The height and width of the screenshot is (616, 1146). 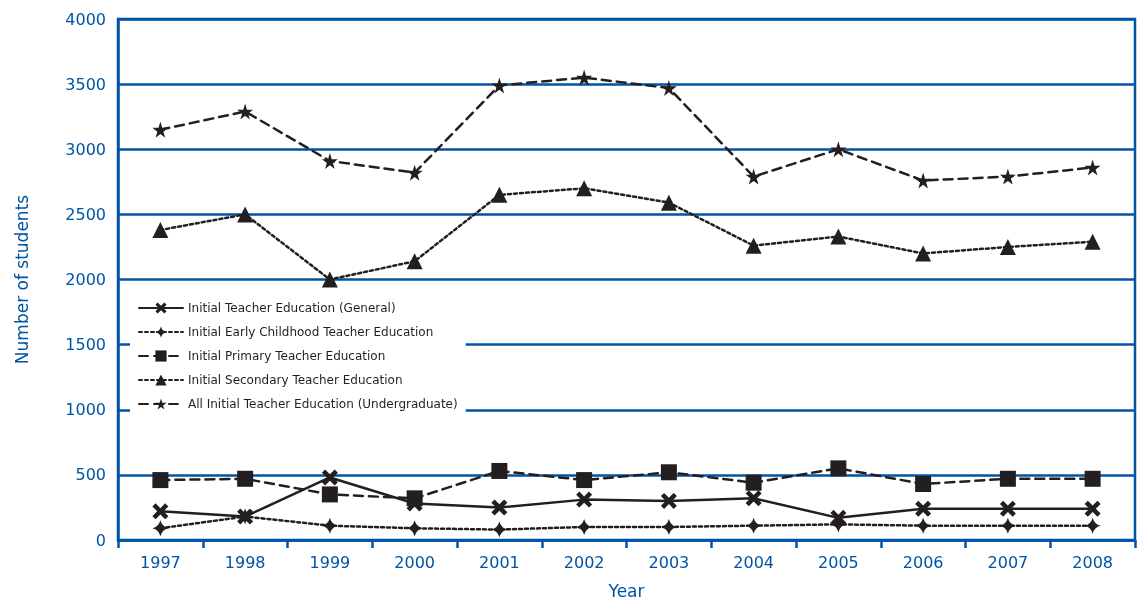 What do you see at coordinates (584, 562) in the screenshot?
I see `x-tick-label: 2002` at bounding box center [584, 562].